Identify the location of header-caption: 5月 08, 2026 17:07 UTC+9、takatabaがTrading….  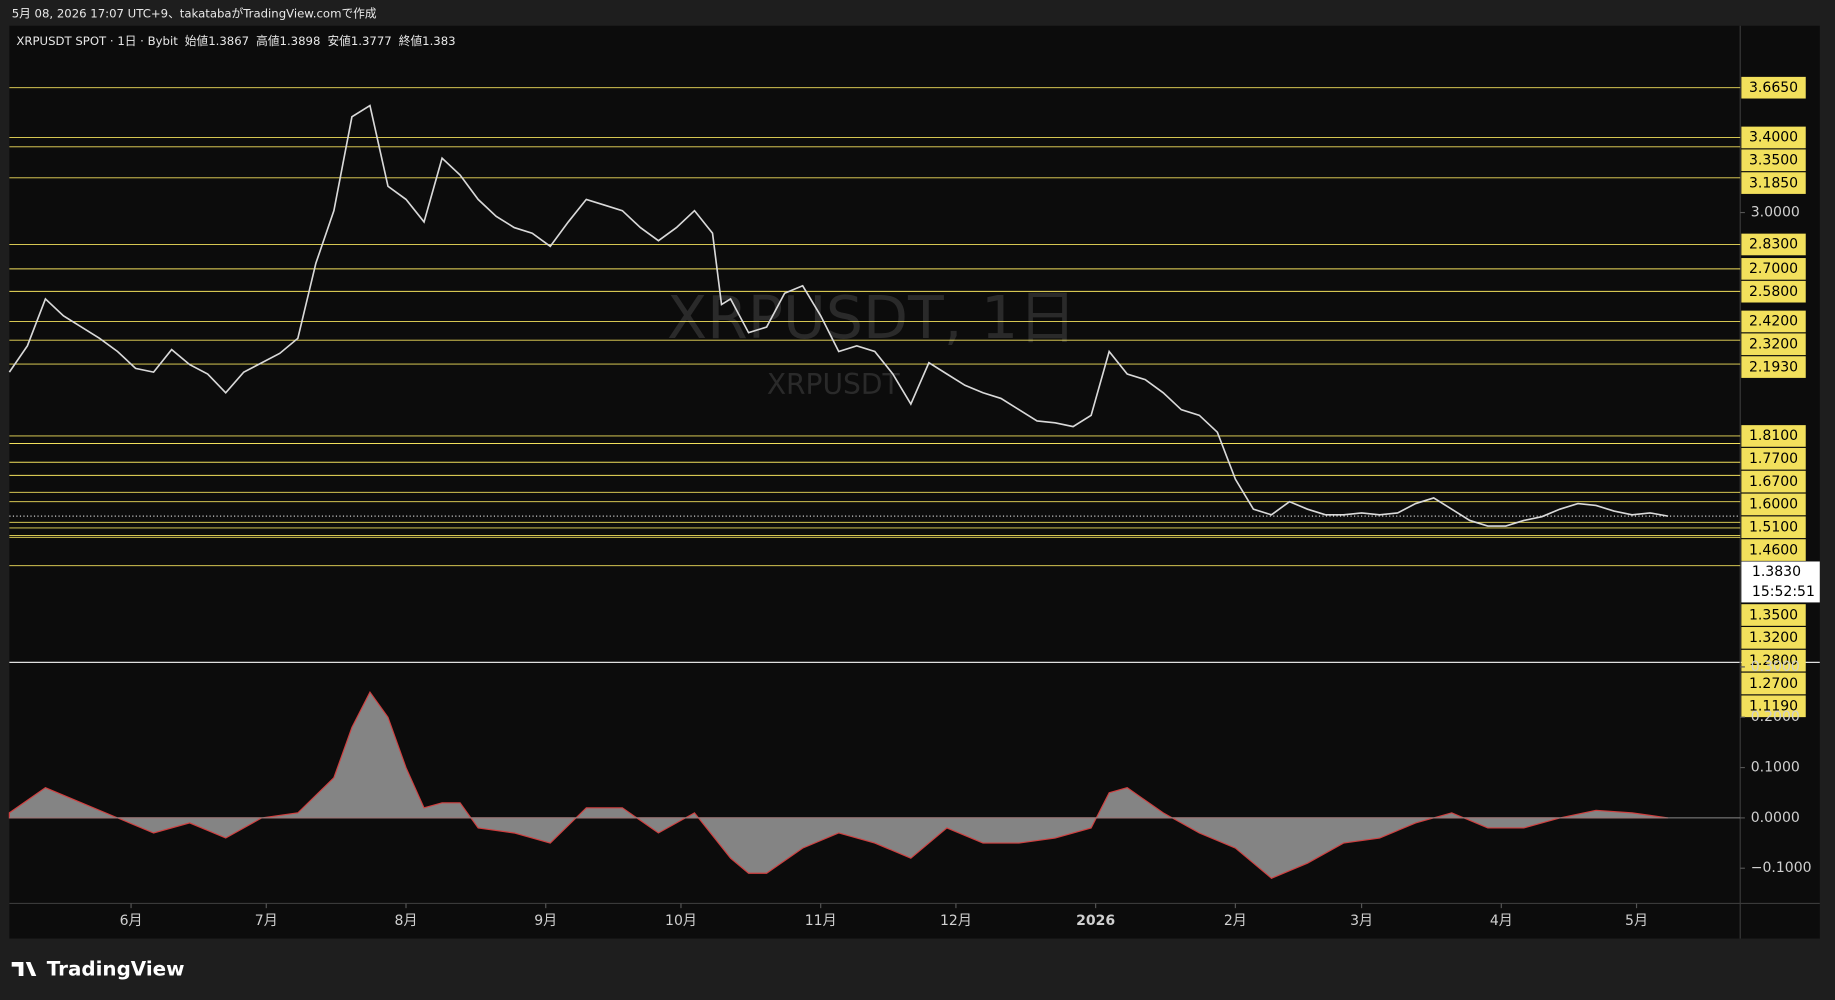
(194, 14).